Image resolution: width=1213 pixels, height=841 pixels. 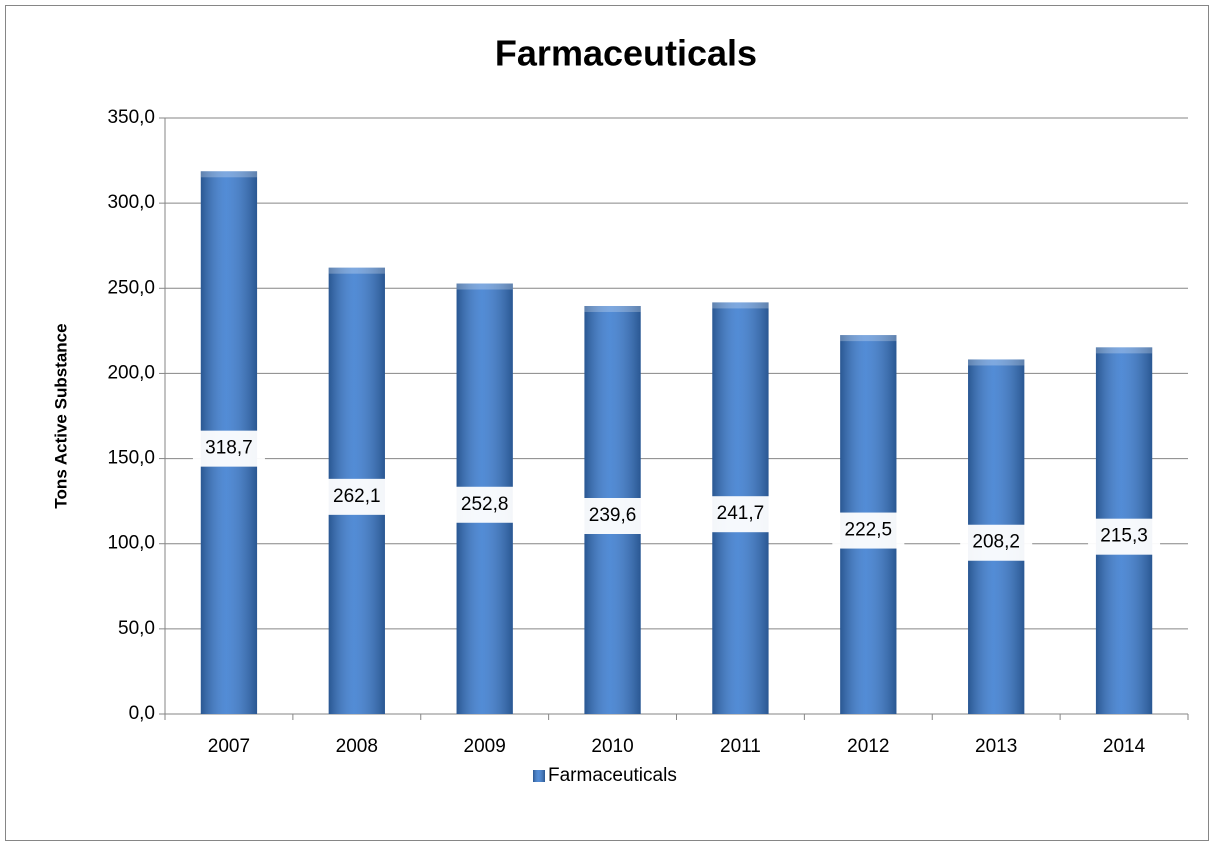 I want to click on data-label: 262,1, so click(x=357, y=496).